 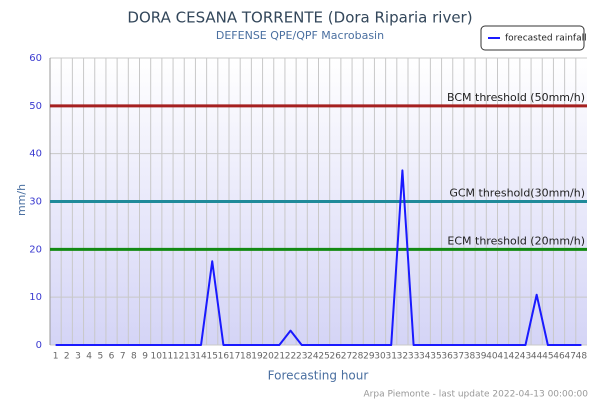 I want to click on x-tick-label: 34, so click(x=425, y=357).